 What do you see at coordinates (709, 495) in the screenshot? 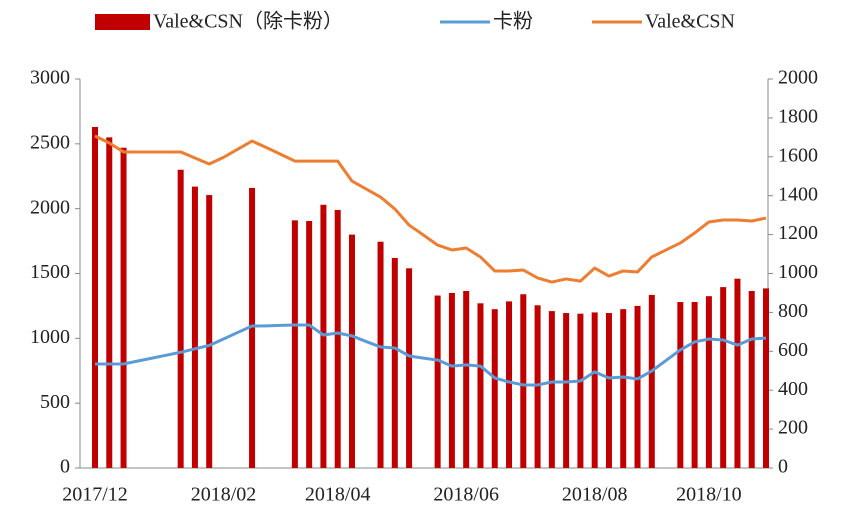
I see `x-tick-label: 2018/10` at bounding box center [709, 495].